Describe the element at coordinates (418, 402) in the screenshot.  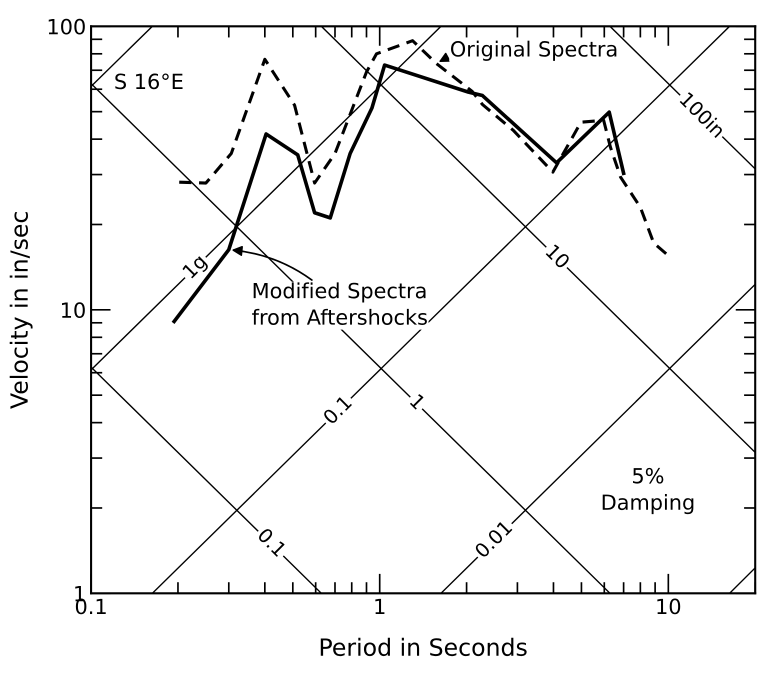
I see `annotation: 1` at that location.